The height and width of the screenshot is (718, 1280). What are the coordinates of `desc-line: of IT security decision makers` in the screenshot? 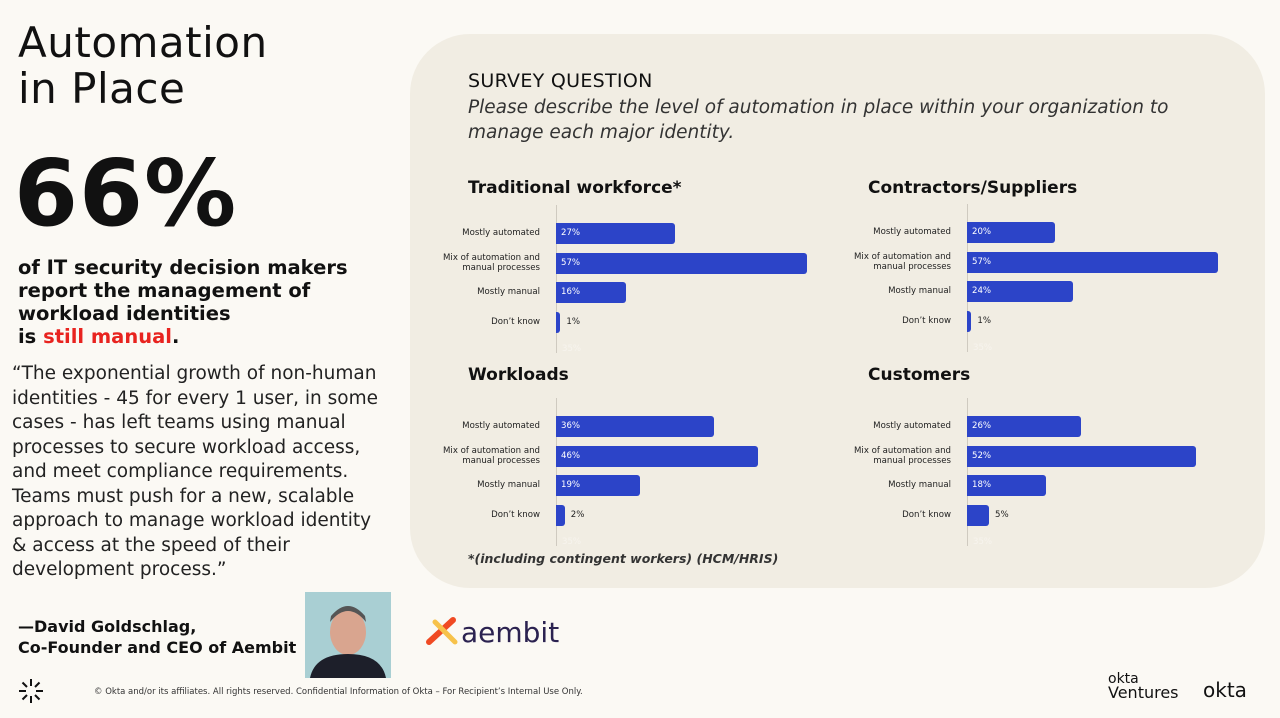 It's located at (183, 267).